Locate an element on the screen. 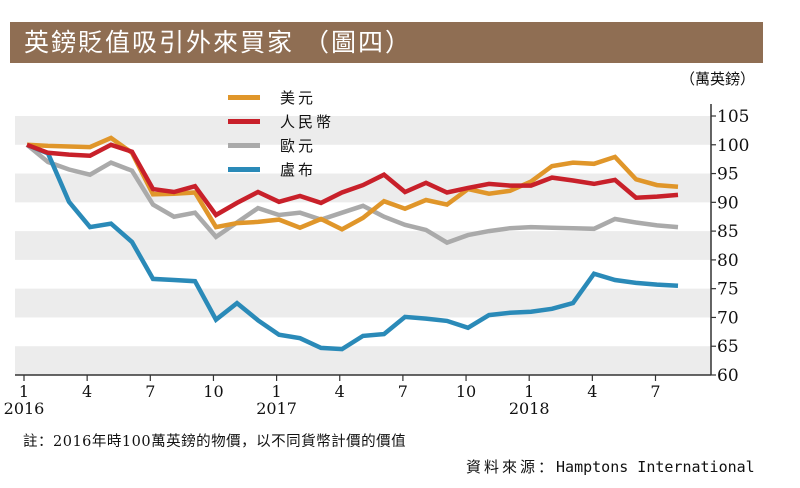 The width and height of the screenshot is (800, 488). x-year-label: 2018 is located at coordinates (529, 408).